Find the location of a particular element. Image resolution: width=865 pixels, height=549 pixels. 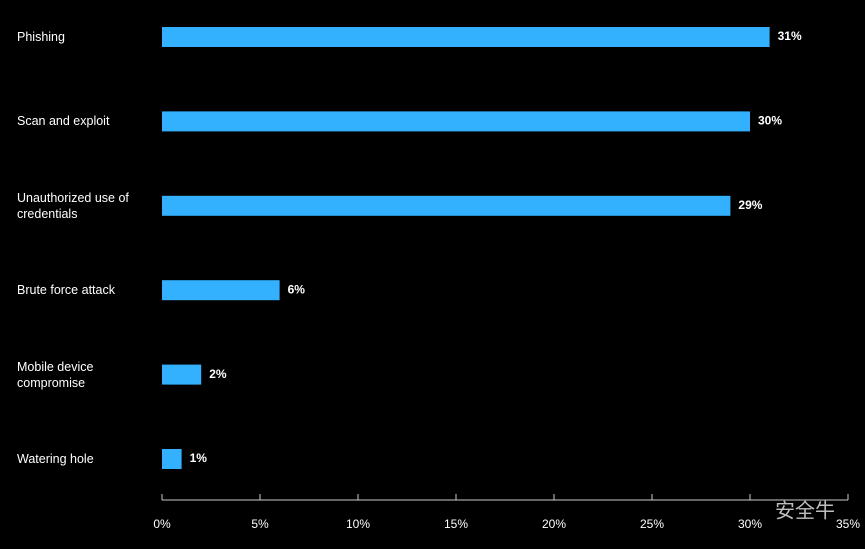

value-label: 1% is located at coordinates (199, 458).